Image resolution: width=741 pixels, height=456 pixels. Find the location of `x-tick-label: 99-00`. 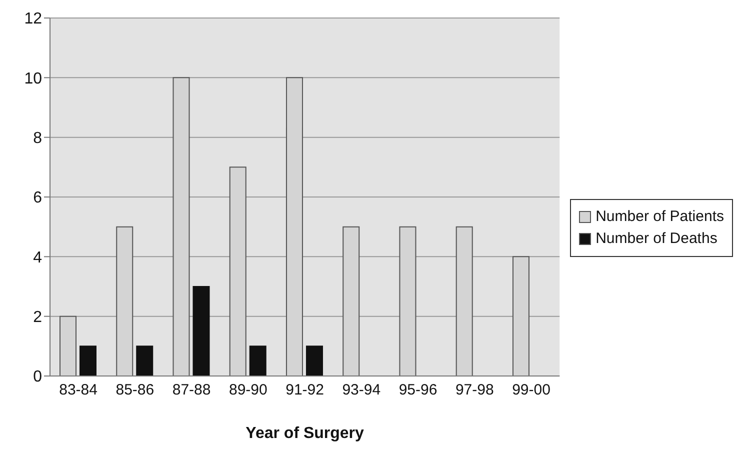

x-tick-label: 99-00 is located at coordinates (531, 390).